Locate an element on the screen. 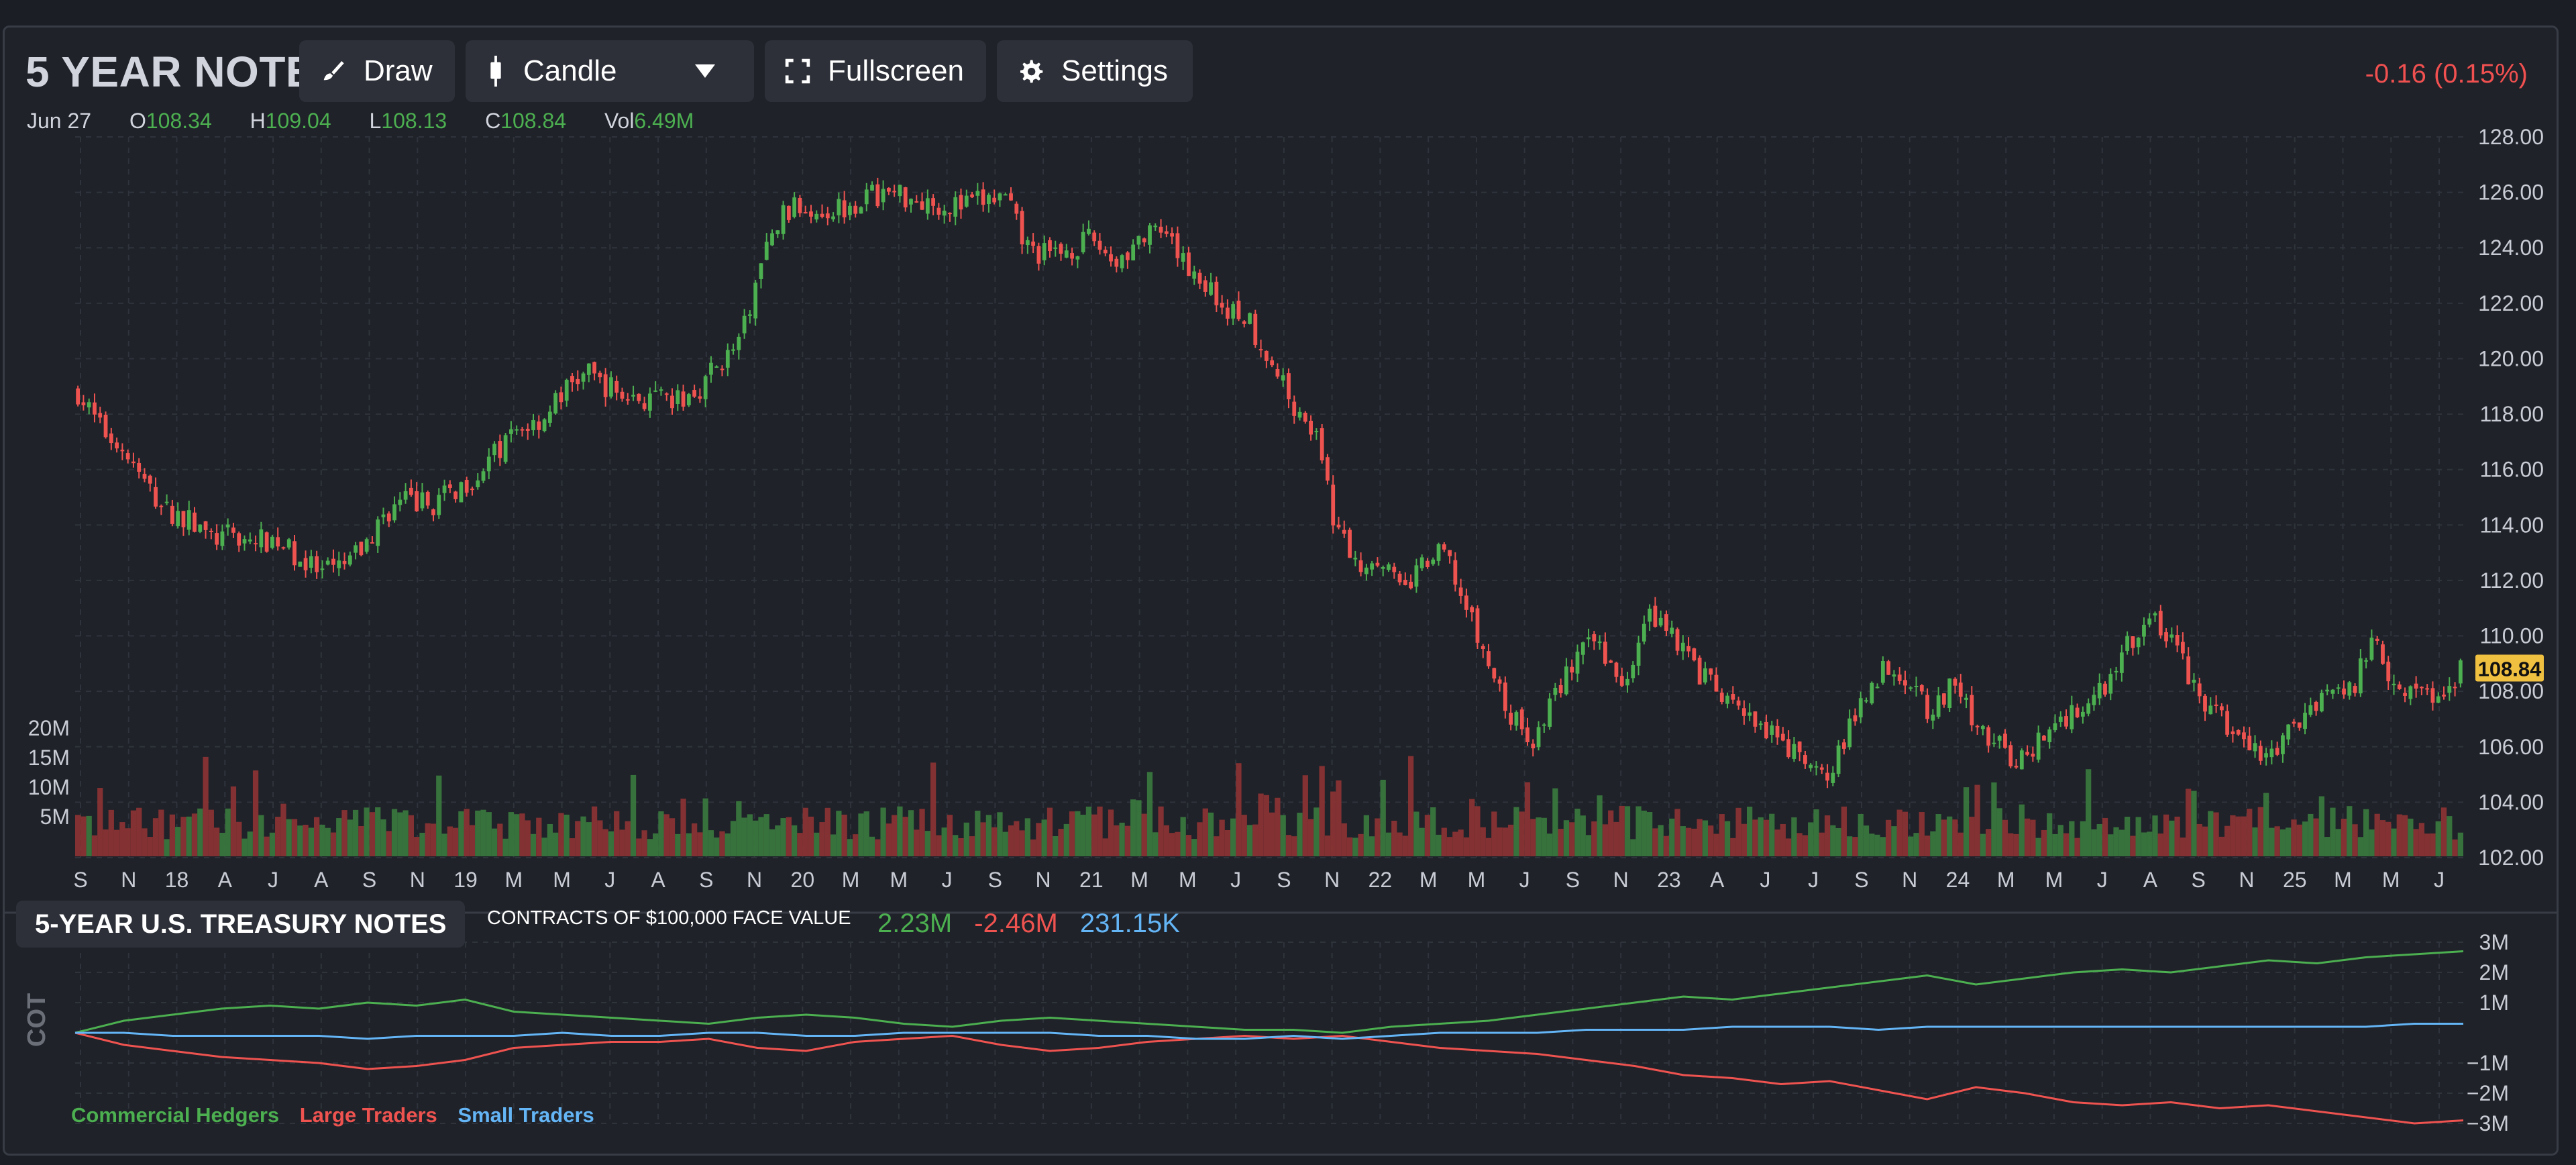 This screenshot has height=1165, width=2576. legend-large: Large Traders is located at coordinates (368, 1115).